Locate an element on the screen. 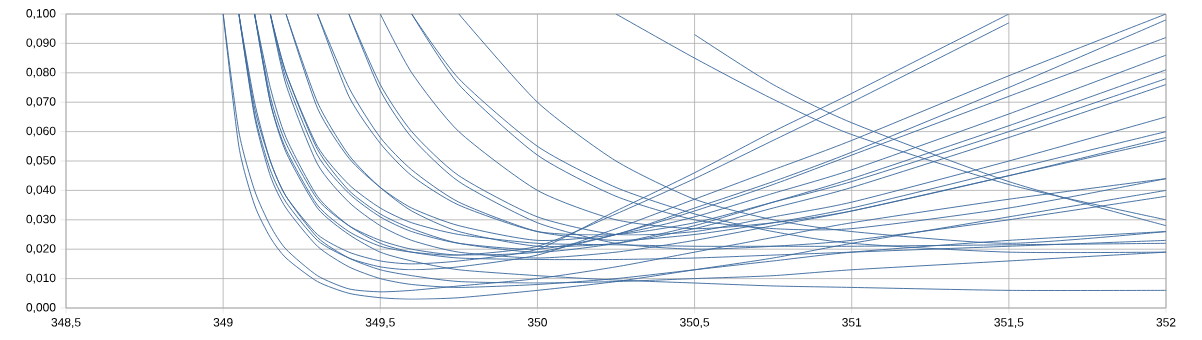  y-tick-label: 0,000 is located at coordinates (41, 308).